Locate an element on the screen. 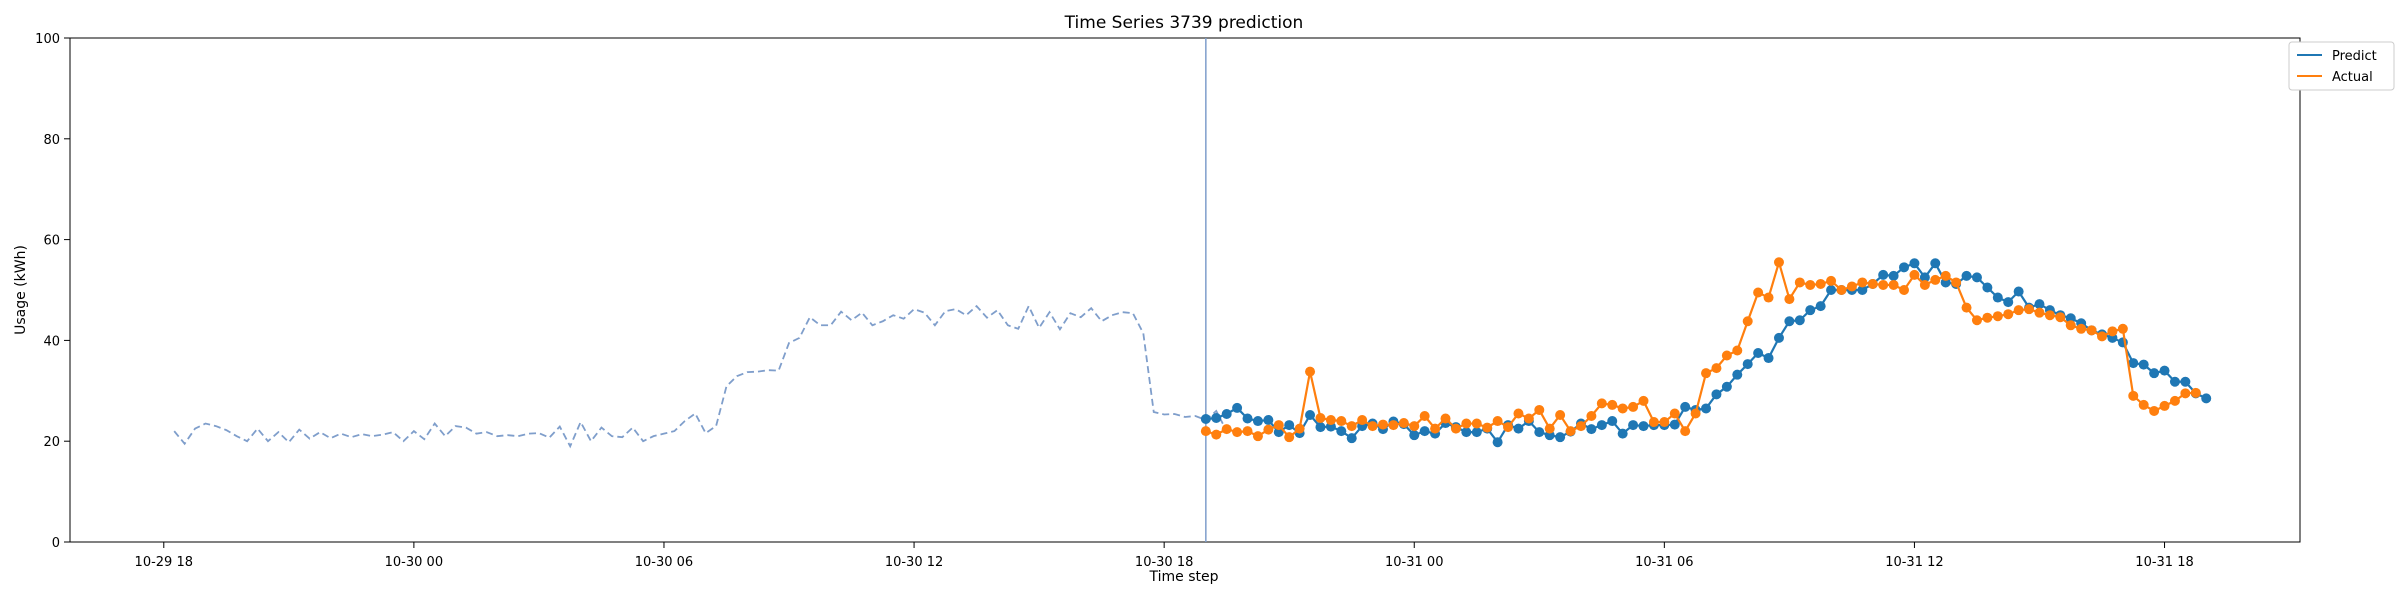 This screenshot has width=2400, height=600. legend-label-actual: Actual is located at coordinates (2352, 77).